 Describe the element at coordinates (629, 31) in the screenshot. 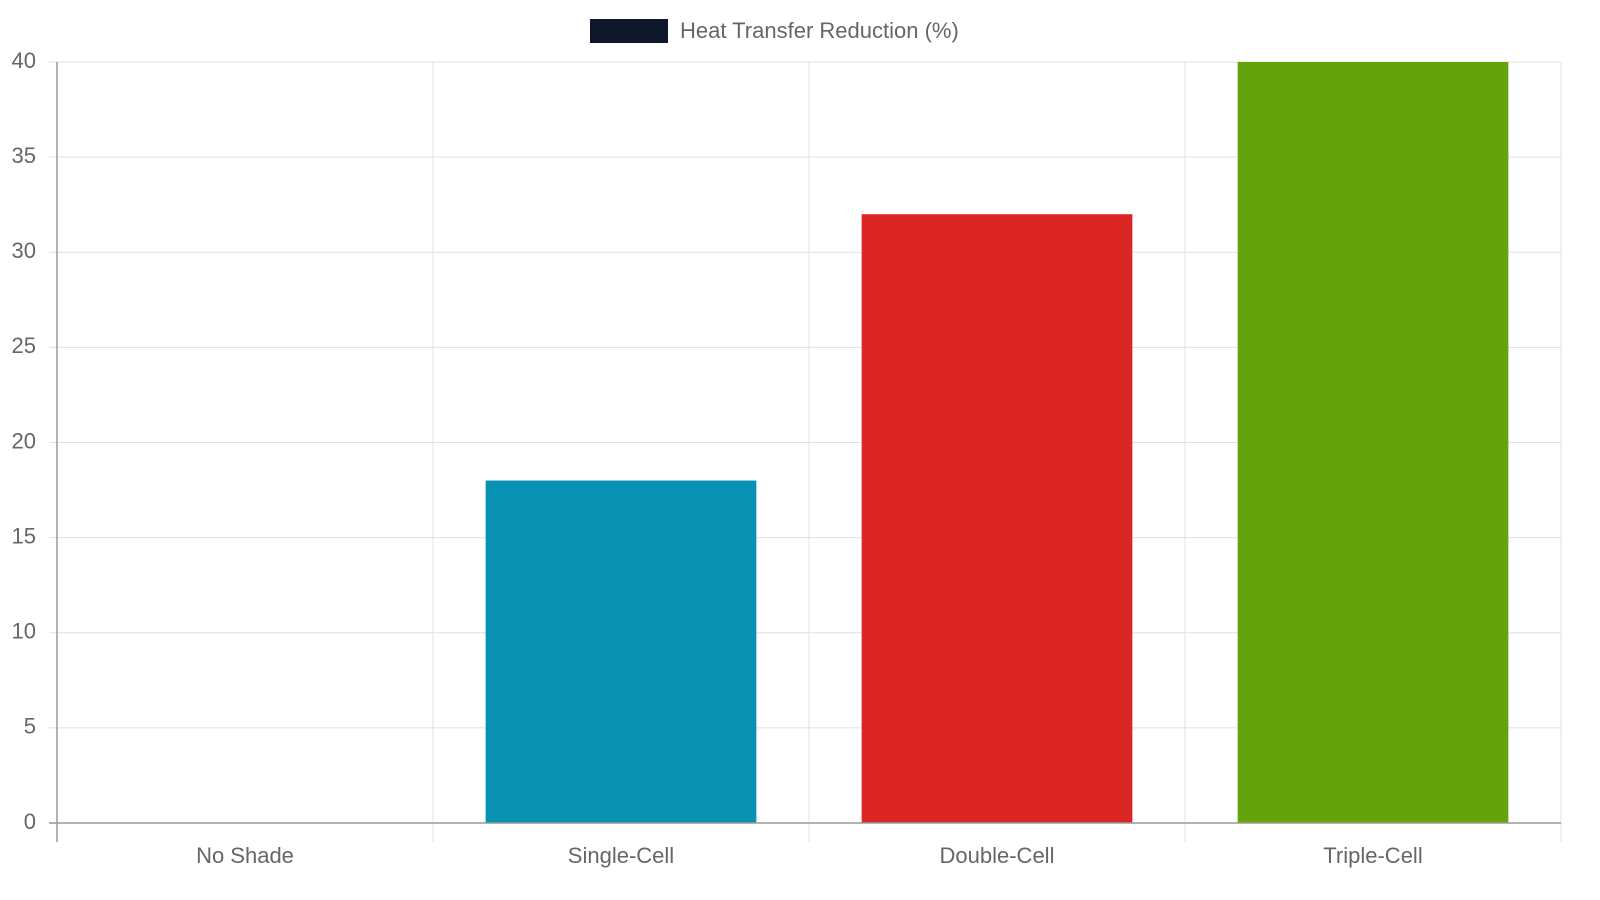

I see `legend-swatch` at that location.